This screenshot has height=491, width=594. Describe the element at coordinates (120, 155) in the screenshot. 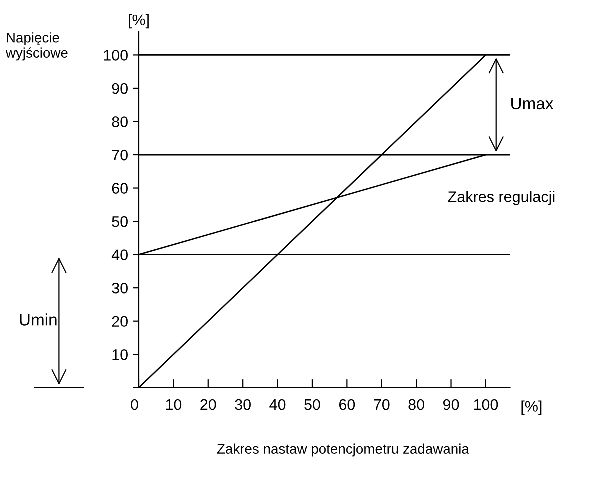

I see `y-tick-label: 70` at that location.